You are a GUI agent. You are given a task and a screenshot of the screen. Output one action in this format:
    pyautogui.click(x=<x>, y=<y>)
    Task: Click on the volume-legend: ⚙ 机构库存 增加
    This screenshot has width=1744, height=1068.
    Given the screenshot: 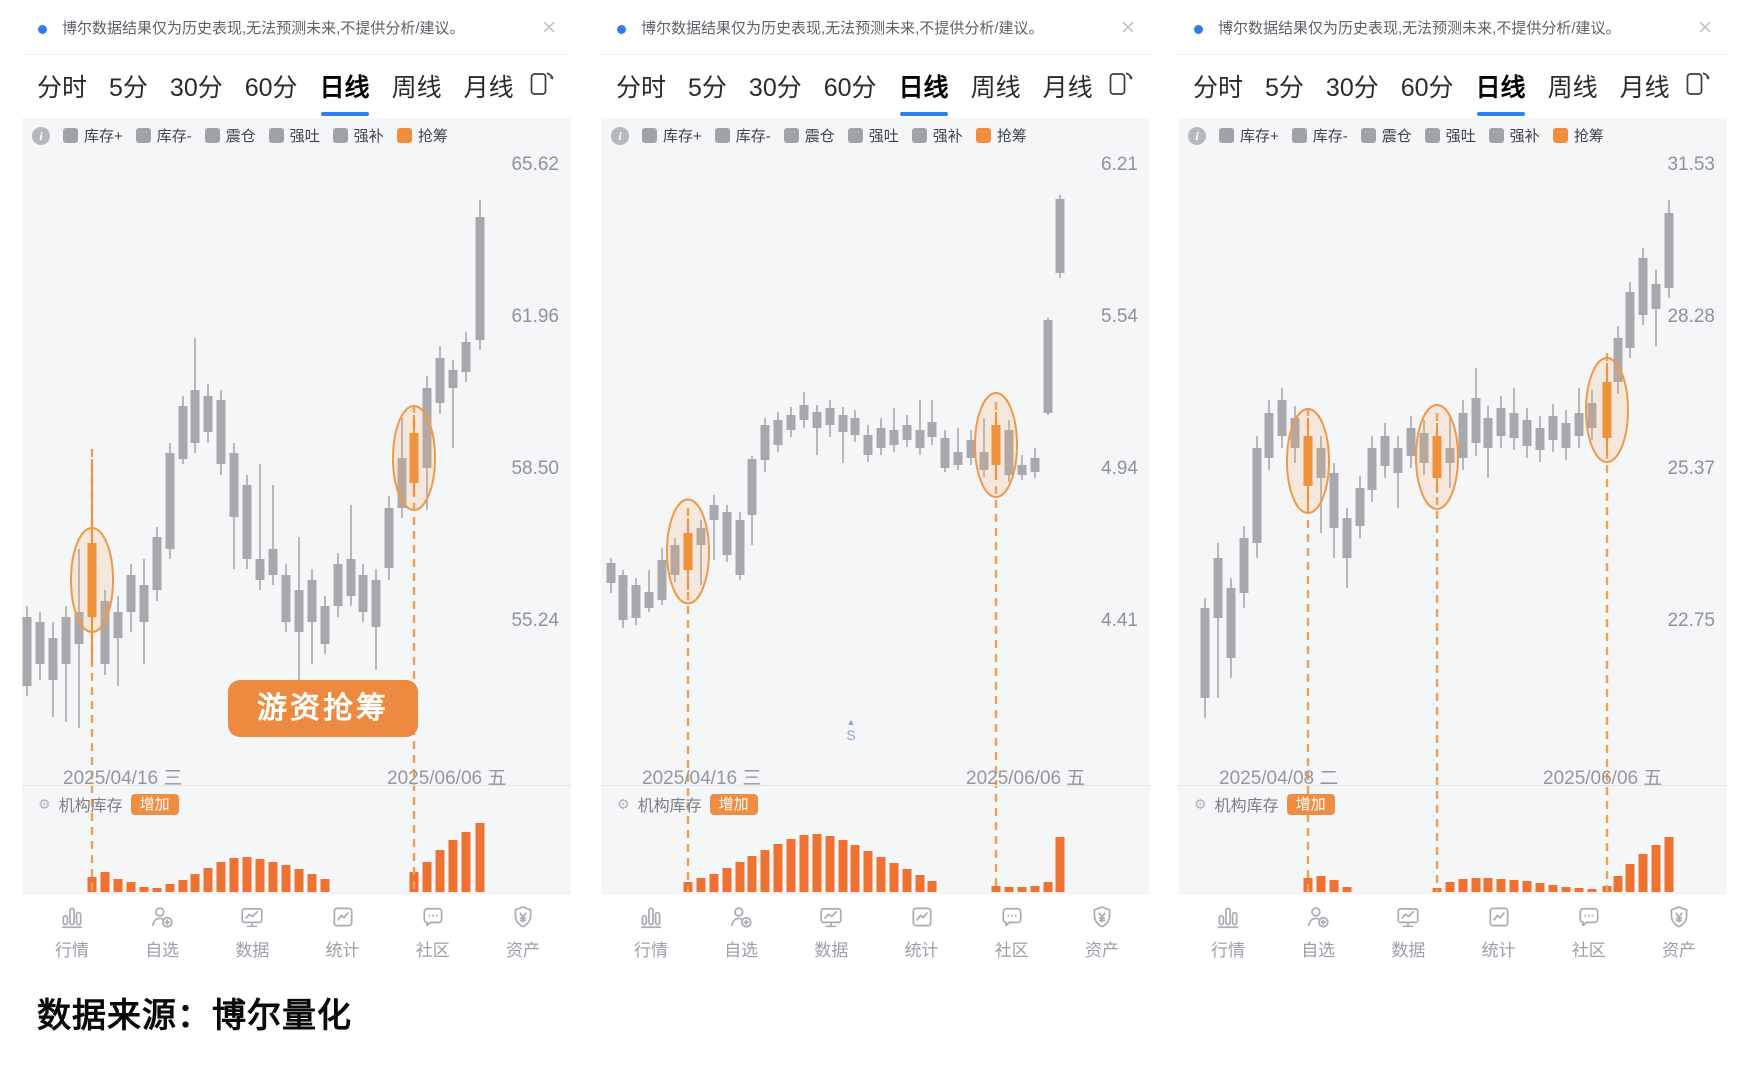 What is the action you would take?
    pyautogui.click(x=687, y=804)
    